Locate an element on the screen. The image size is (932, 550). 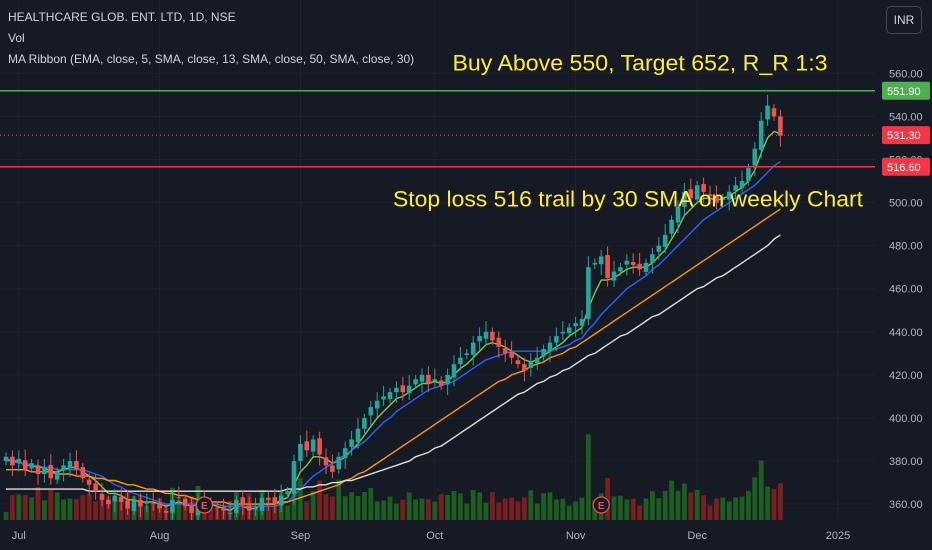
earnings-label: E is located at coordinates (601, 506).